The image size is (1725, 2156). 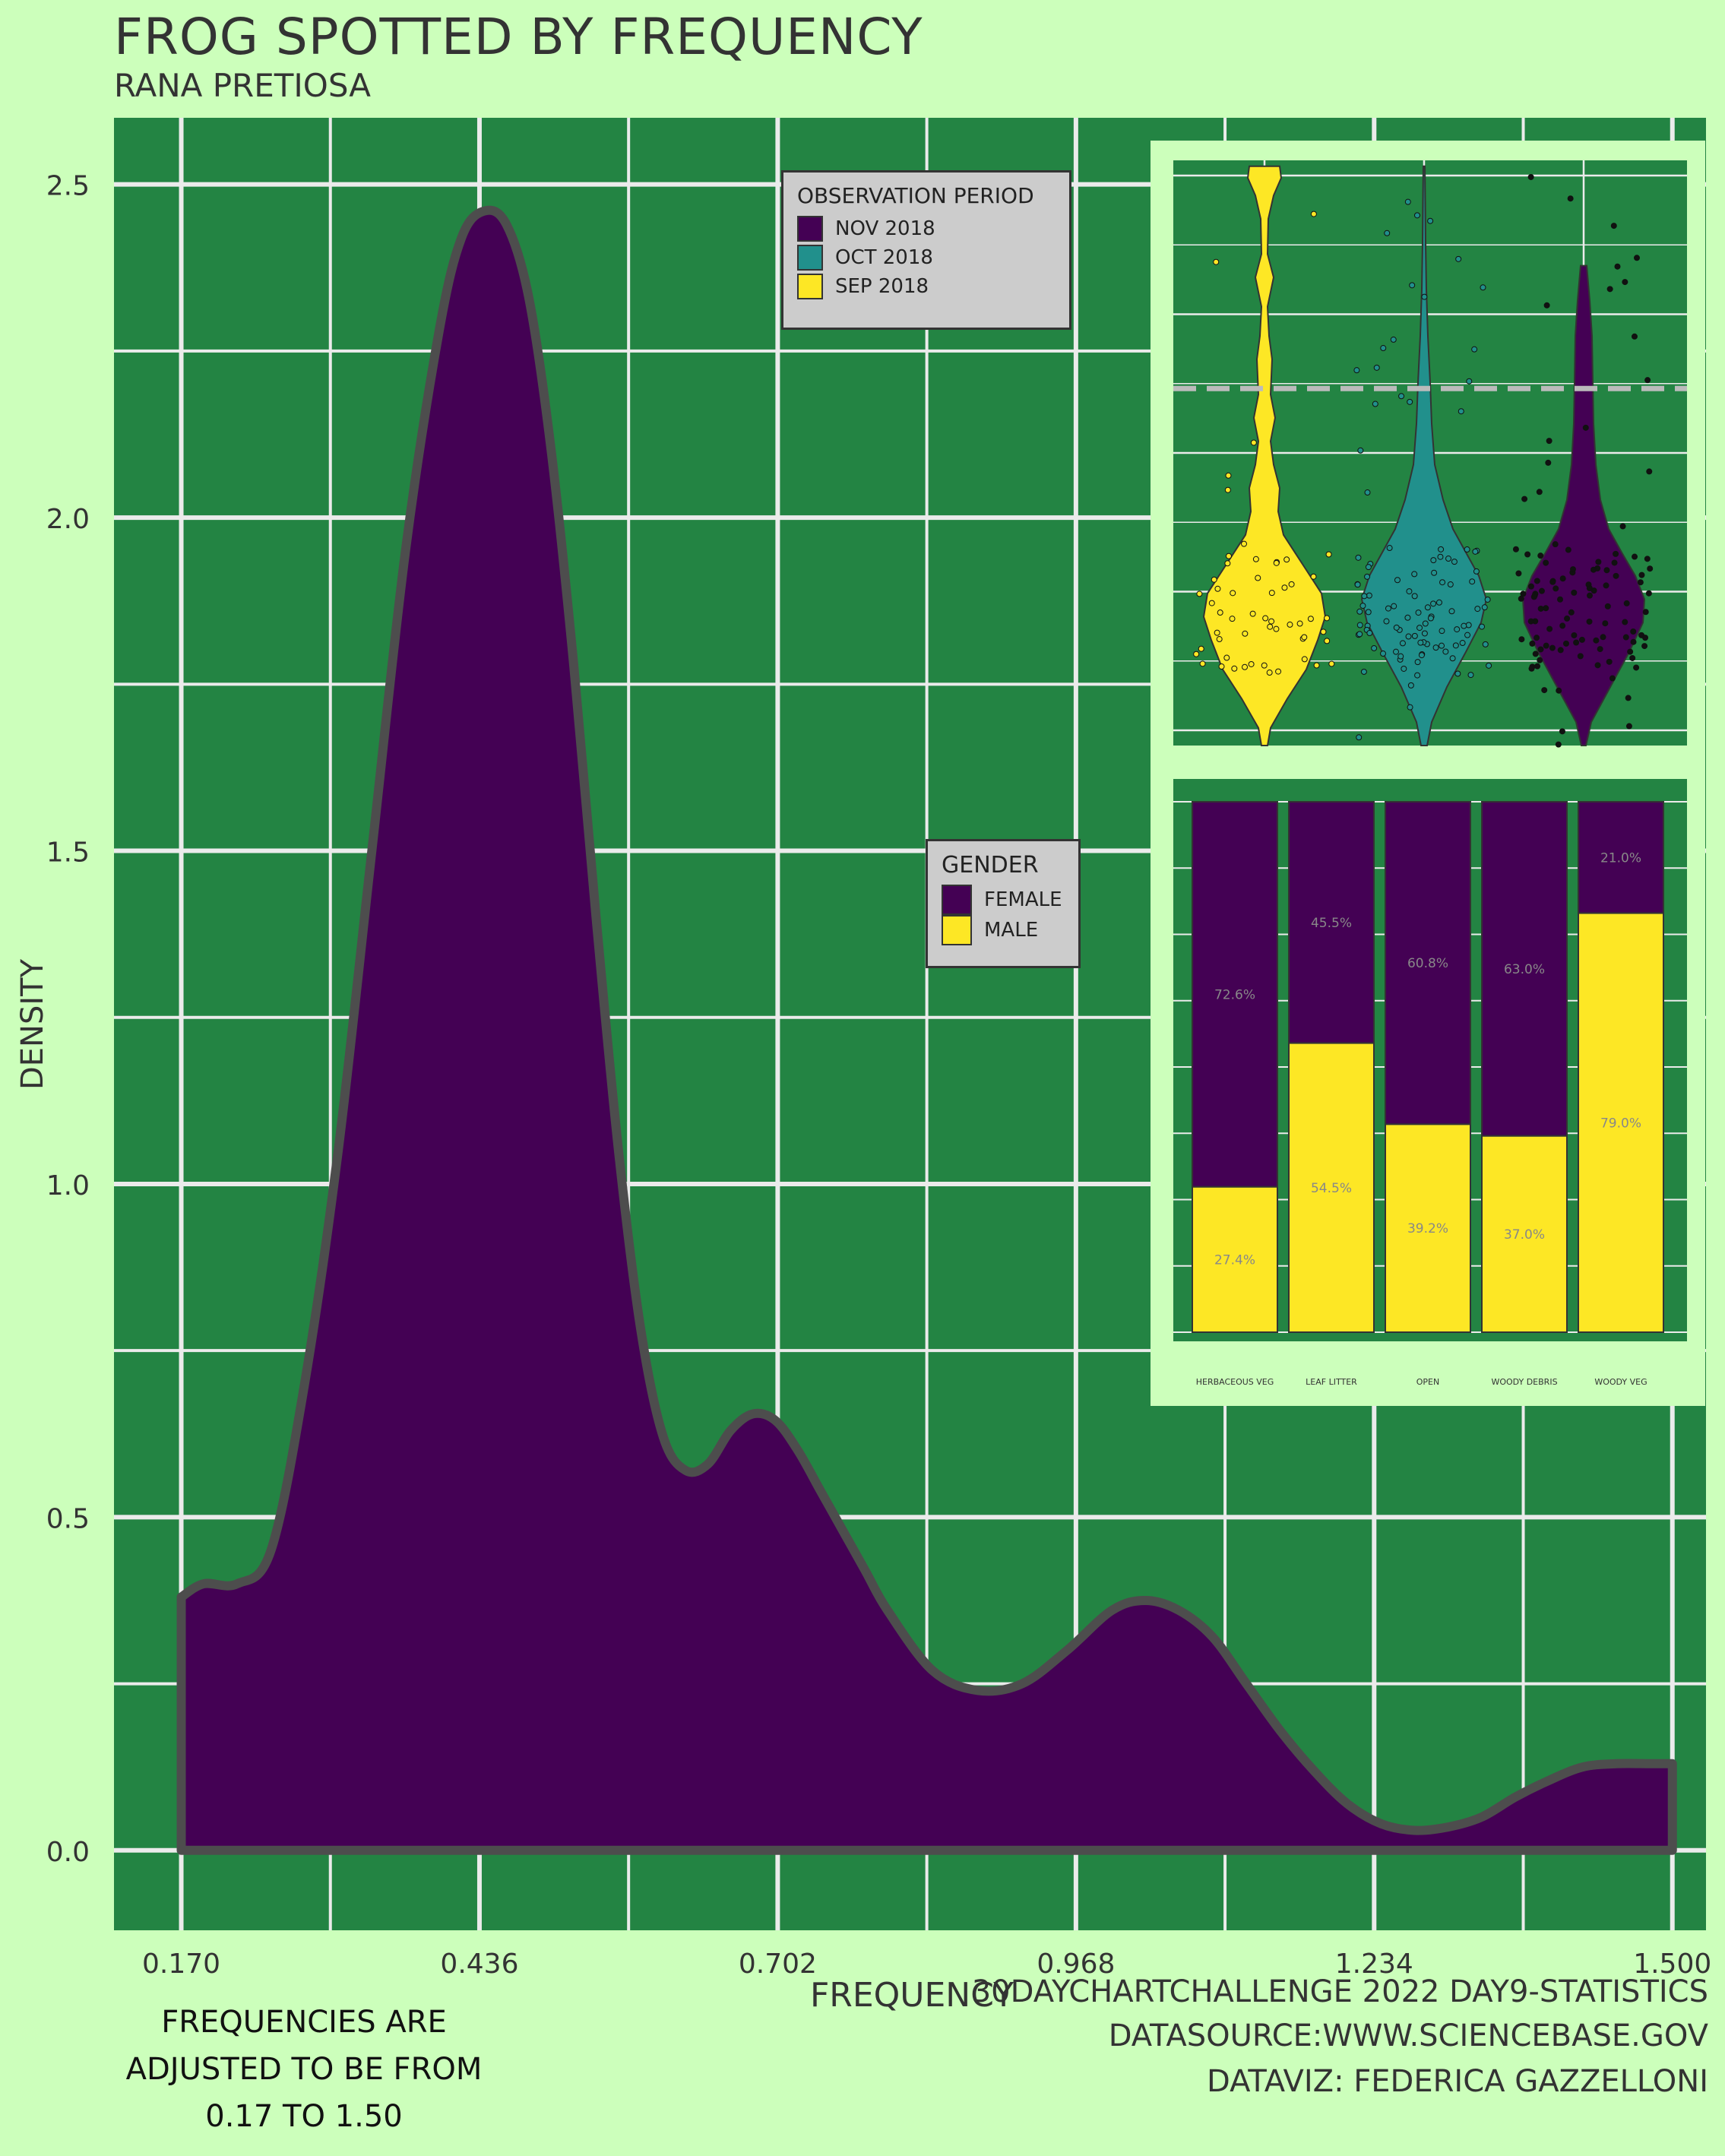 What do you see at coordinates (810, 286) in the screenshot?
I see `legend-swatch` at bounding box center [810, 286].